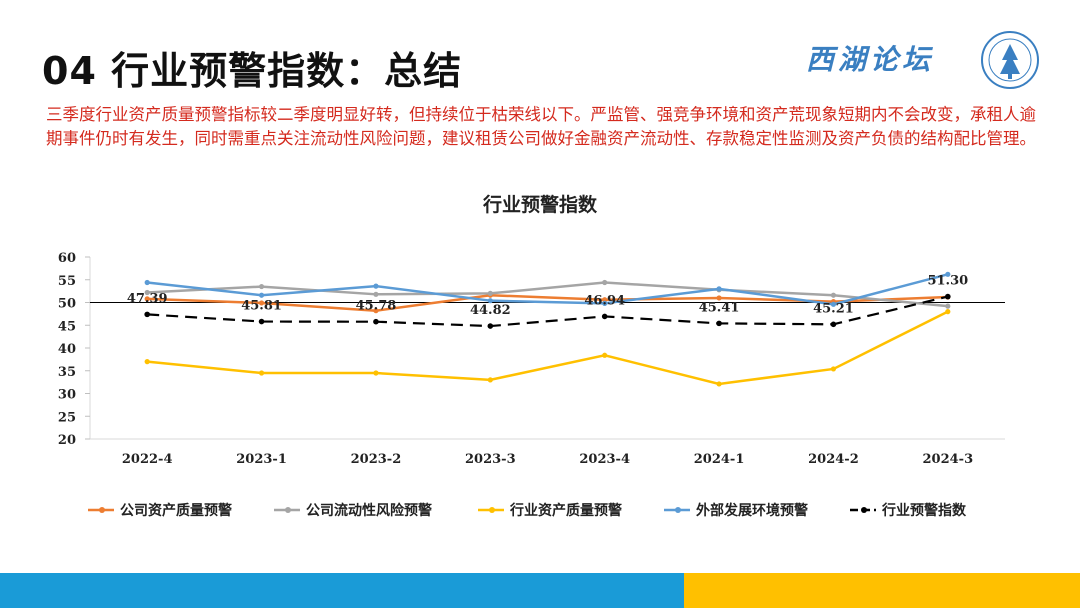  What do you see at coordinates (67, 372) in the screenshot?
I see `y-tick-label: 35` at bounding box center [67, 372].